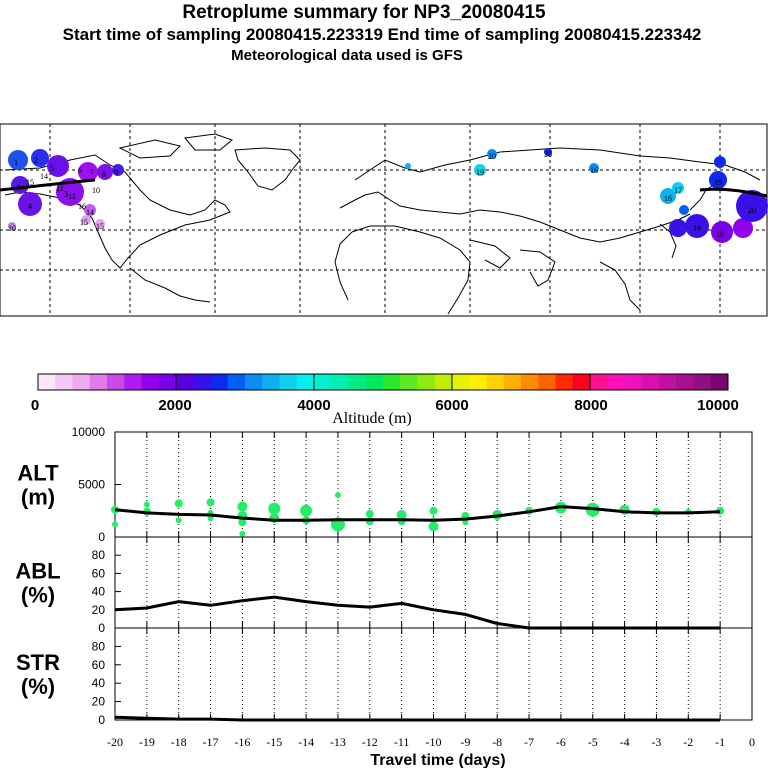 The width and height of the screenshot is (768, 768). I want to click on plume-label: 14, so click(90, 212).